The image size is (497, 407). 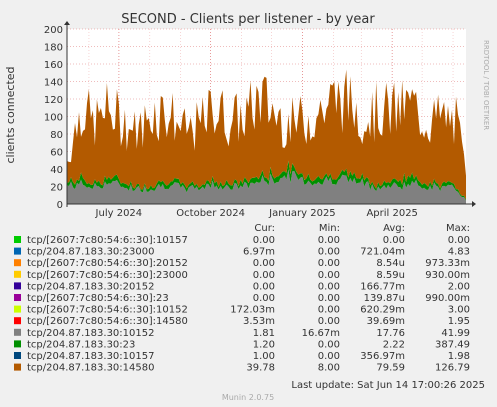 I want to click on y-tick-label: 120, so click(x=53, y=100).